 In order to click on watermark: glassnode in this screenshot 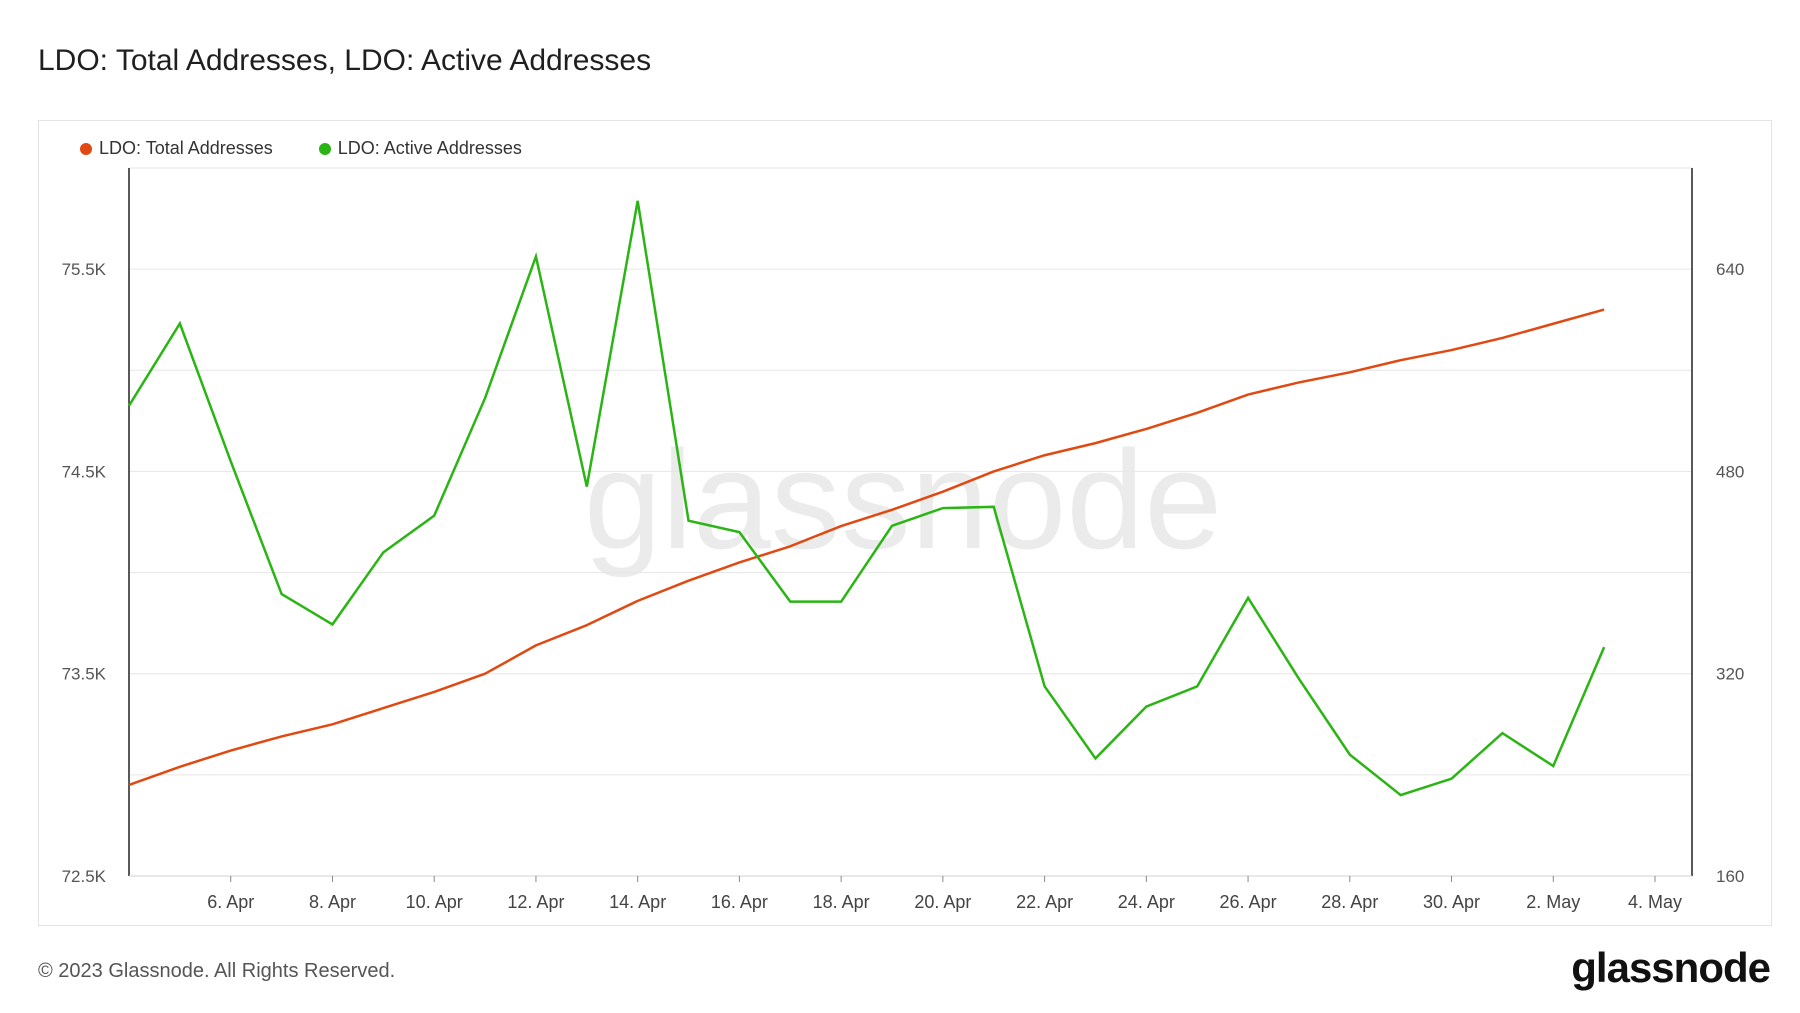, I will do `click(903, 499)`.